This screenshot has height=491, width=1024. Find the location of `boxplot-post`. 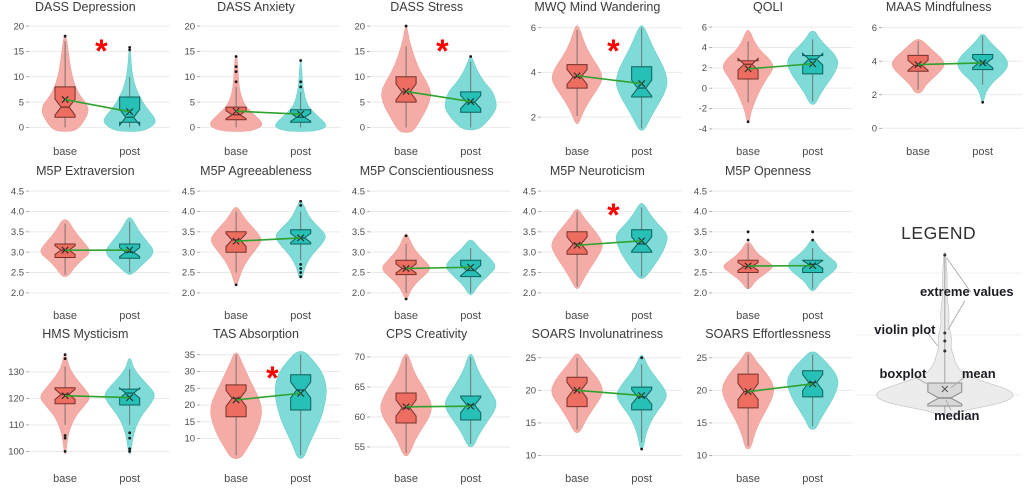

boxplot-post is located at coordinates (130, 251).